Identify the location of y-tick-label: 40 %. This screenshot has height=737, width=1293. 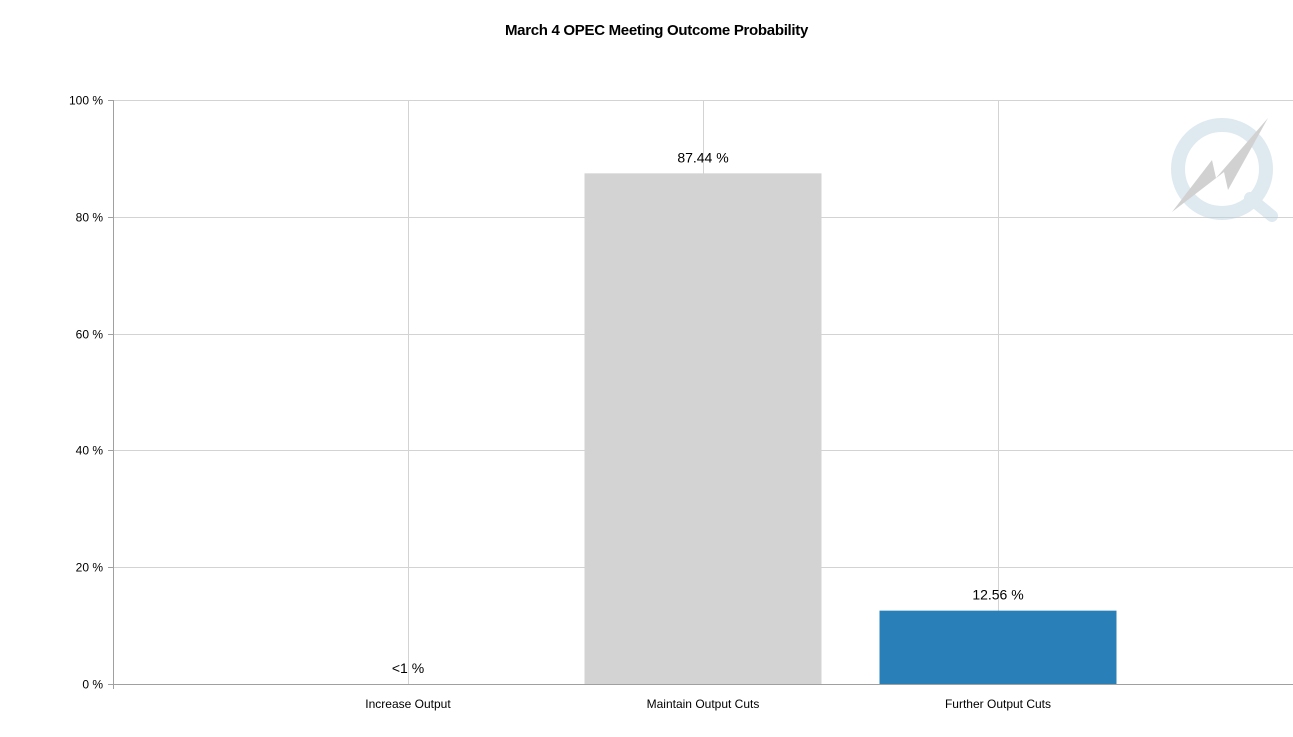
(90, 451).